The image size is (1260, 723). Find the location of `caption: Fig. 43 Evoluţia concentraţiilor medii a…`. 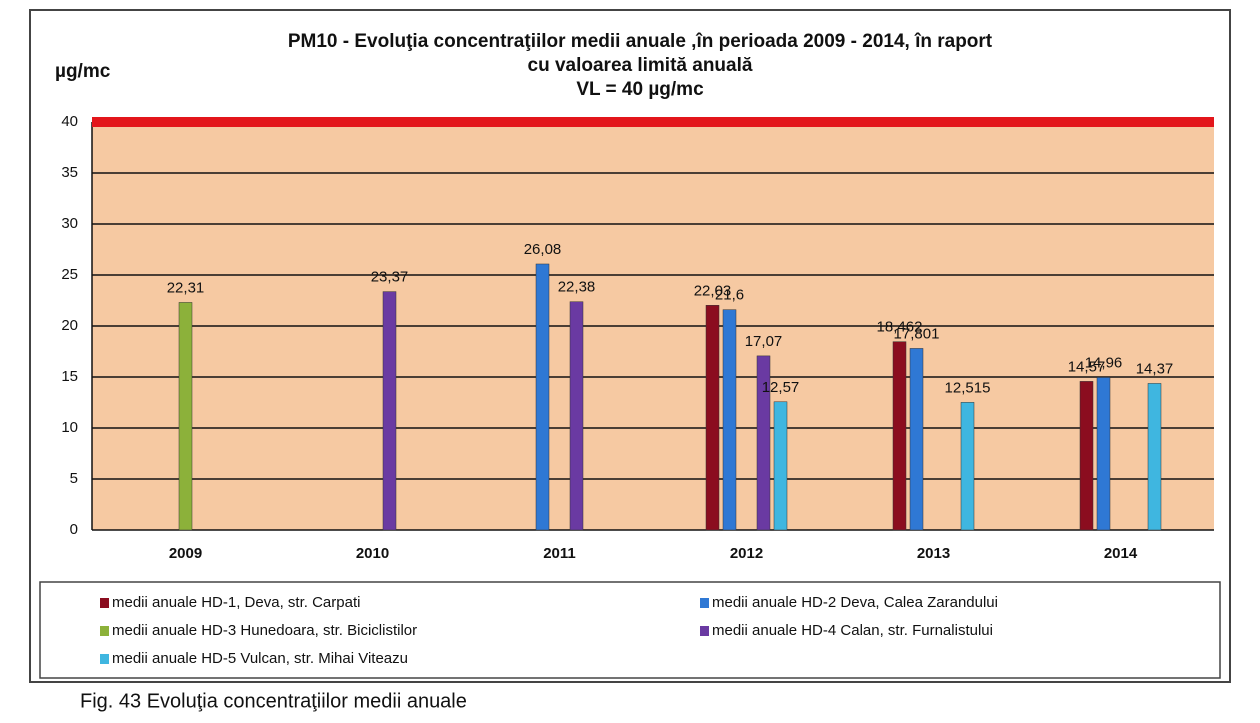

caption: Fig. 43 Evoluţia concentraţiilor medii a… is located at coordinates (273, 701).